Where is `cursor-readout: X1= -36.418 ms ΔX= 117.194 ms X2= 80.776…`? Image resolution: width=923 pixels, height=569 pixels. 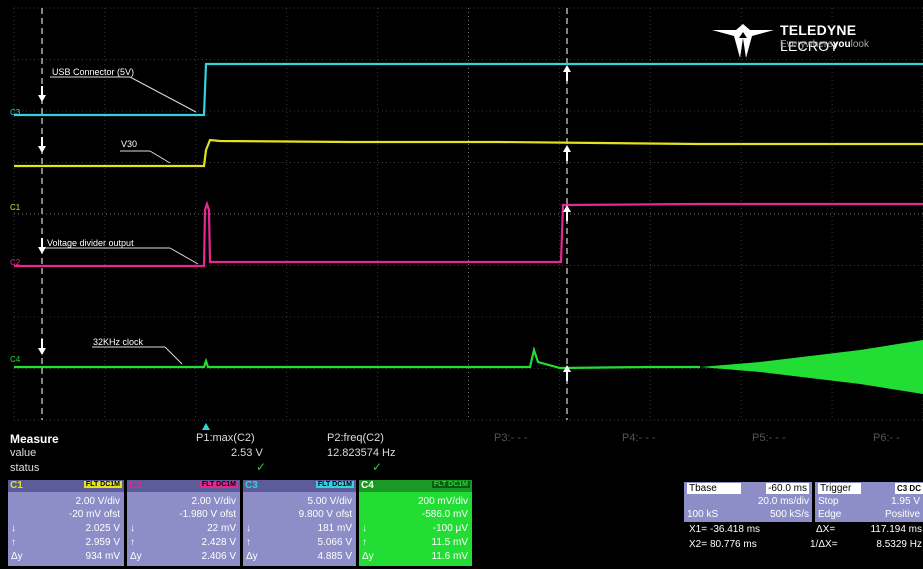
cursor-readout: X1= -36.418 ms ΔX= 117.194 ms X2= 80.776… is located at coordinates (803, 540).